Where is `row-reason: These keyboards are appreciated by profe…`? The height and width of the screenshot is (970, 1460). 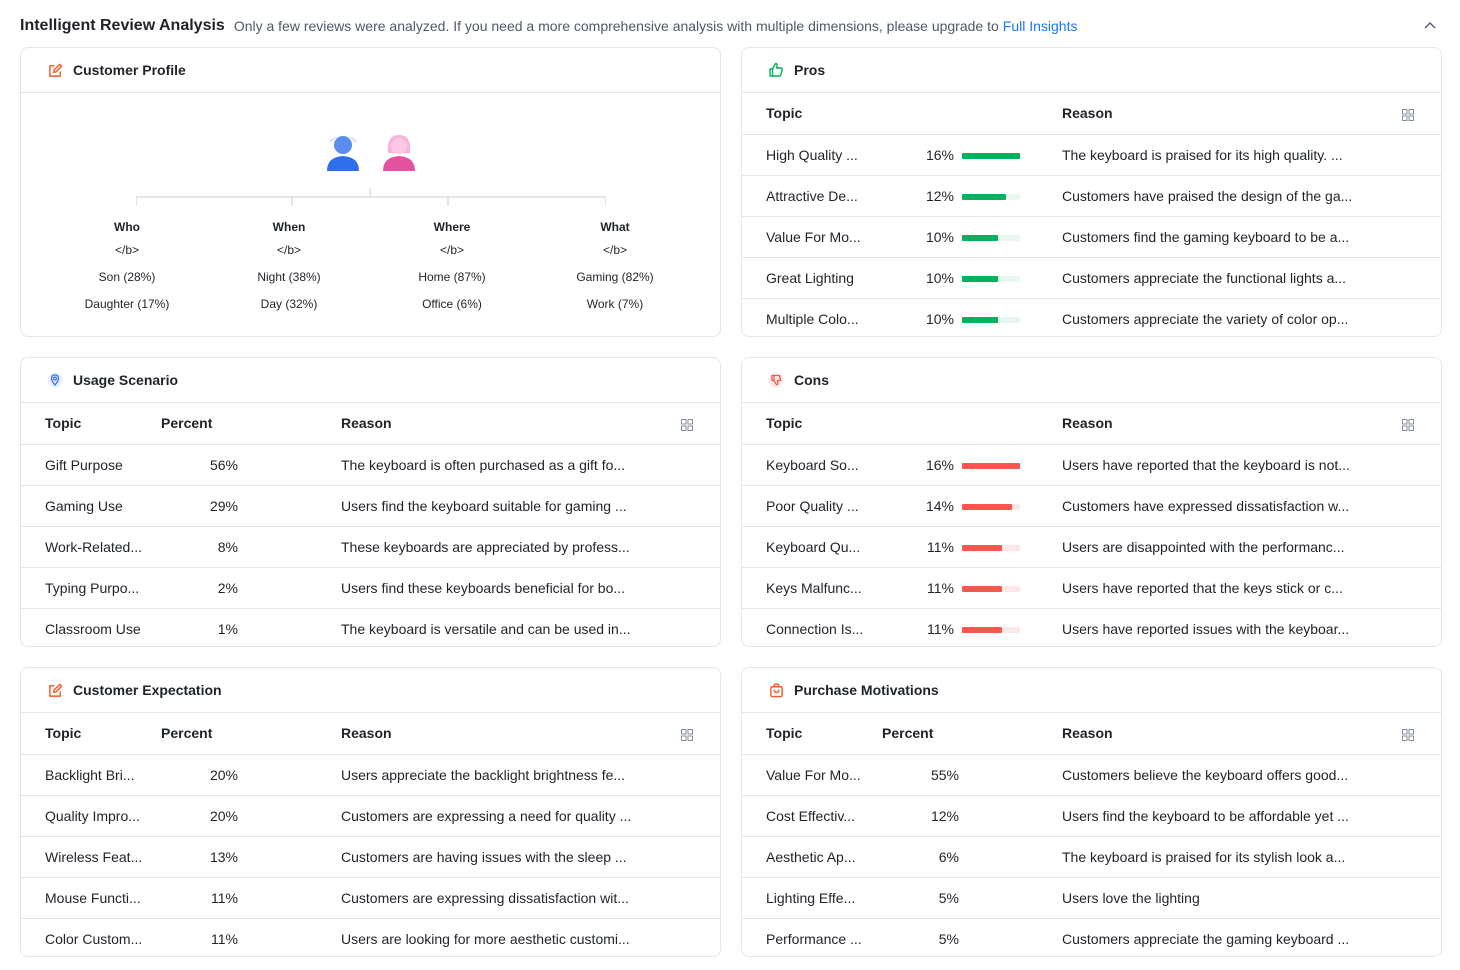
row-reason: These keyboards are appreciated by profe… is located at coordinates (511, 547).